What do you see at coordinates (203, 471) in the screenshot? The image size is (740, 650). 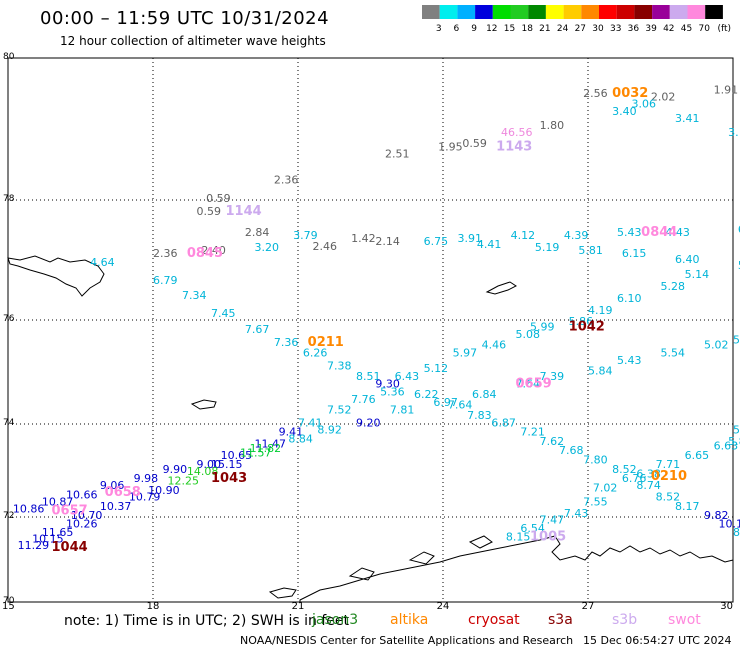 I see `wave-height-label: 14.08` at bounding box center [203, 471].